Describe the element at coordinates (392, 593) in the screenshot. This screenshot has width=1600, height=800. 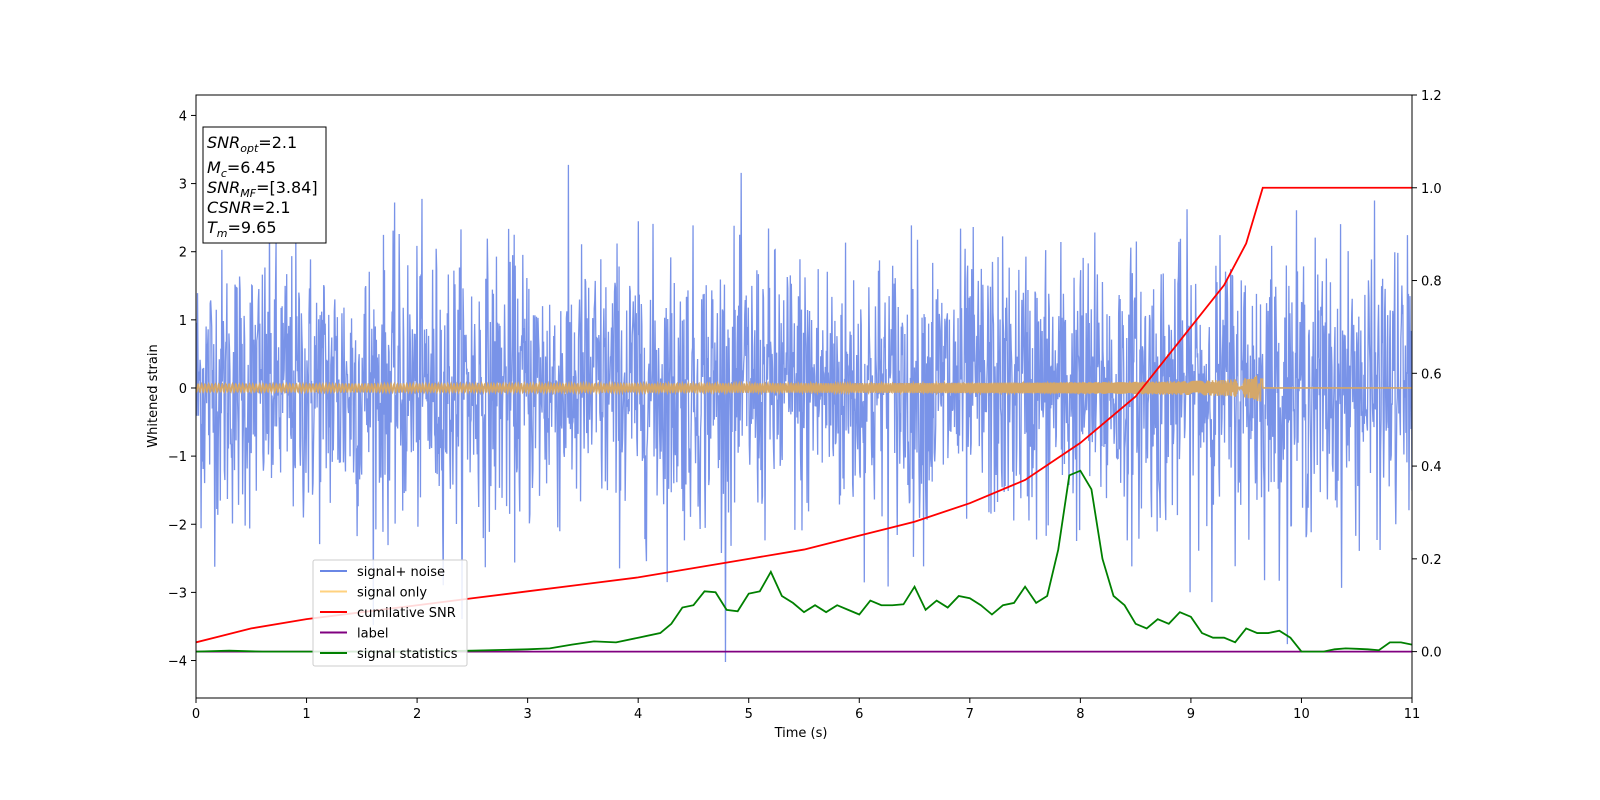
I see `legend-label: signal only` at that location.